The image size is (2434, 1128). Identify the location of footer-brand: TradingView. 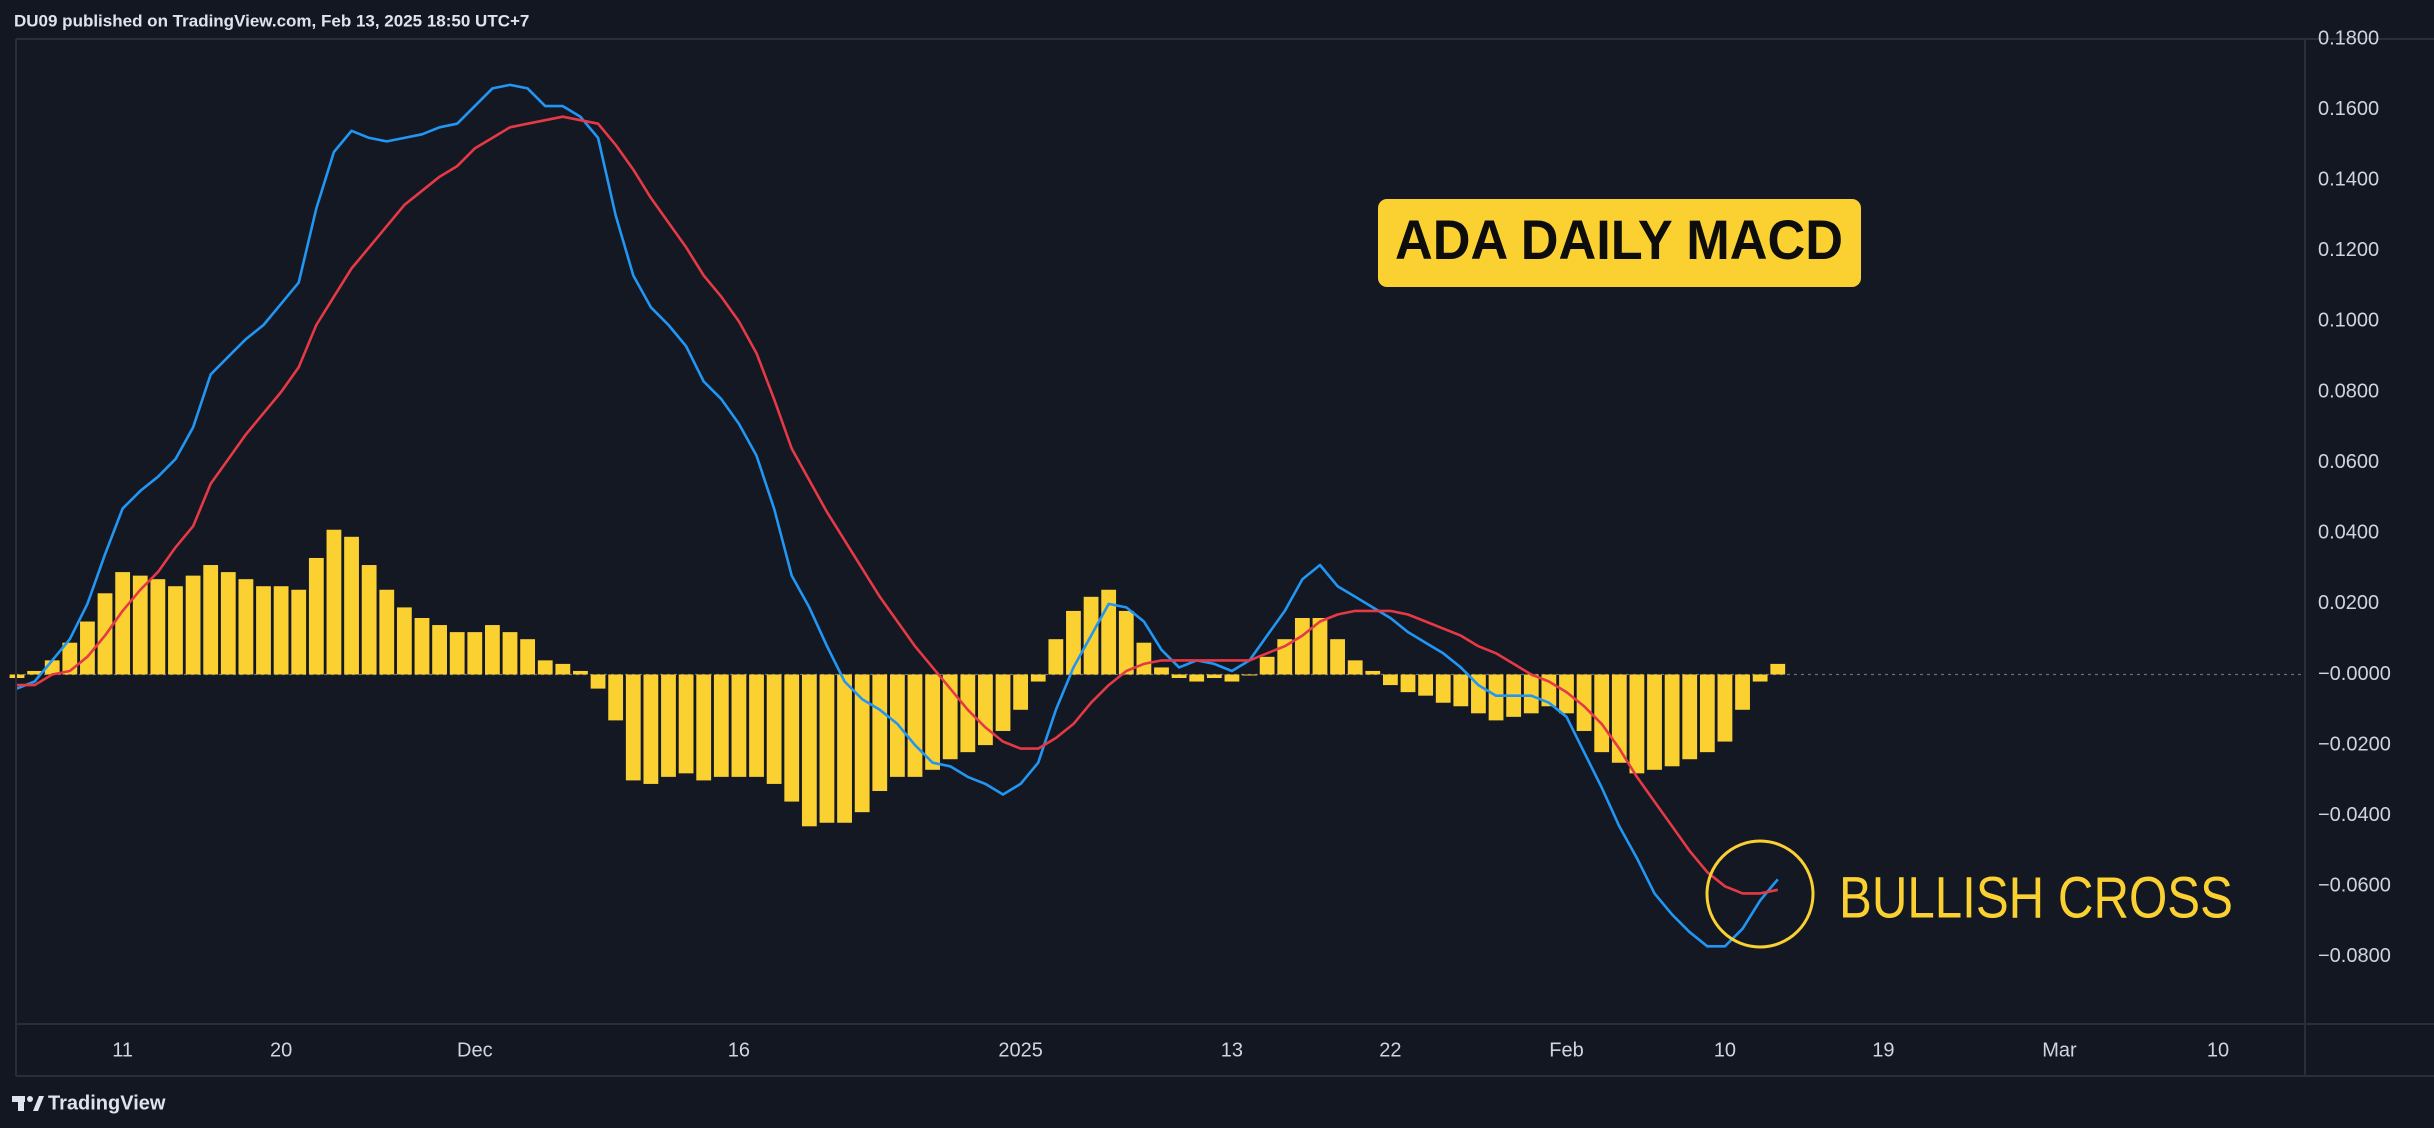
(107, 1103).